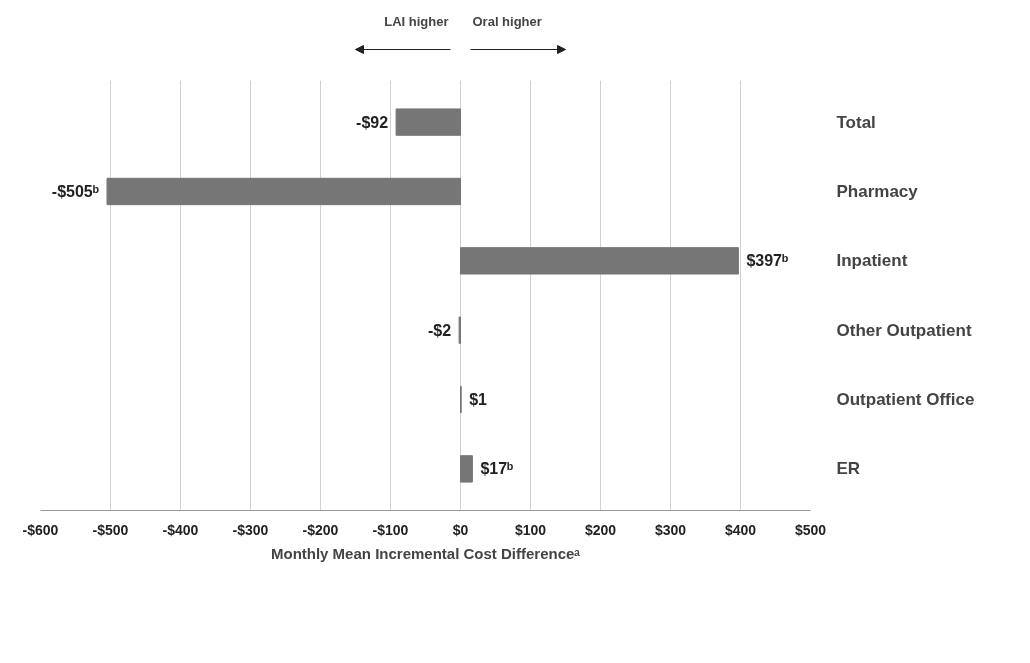 Image resolution: width=1030 pixels, height=663 pixels. Describe the element at coordinates (425, 553) in the screenshot. I see `x-axis-title: Monthly Mean Incremental Cost Differenceᵃ` at that location.